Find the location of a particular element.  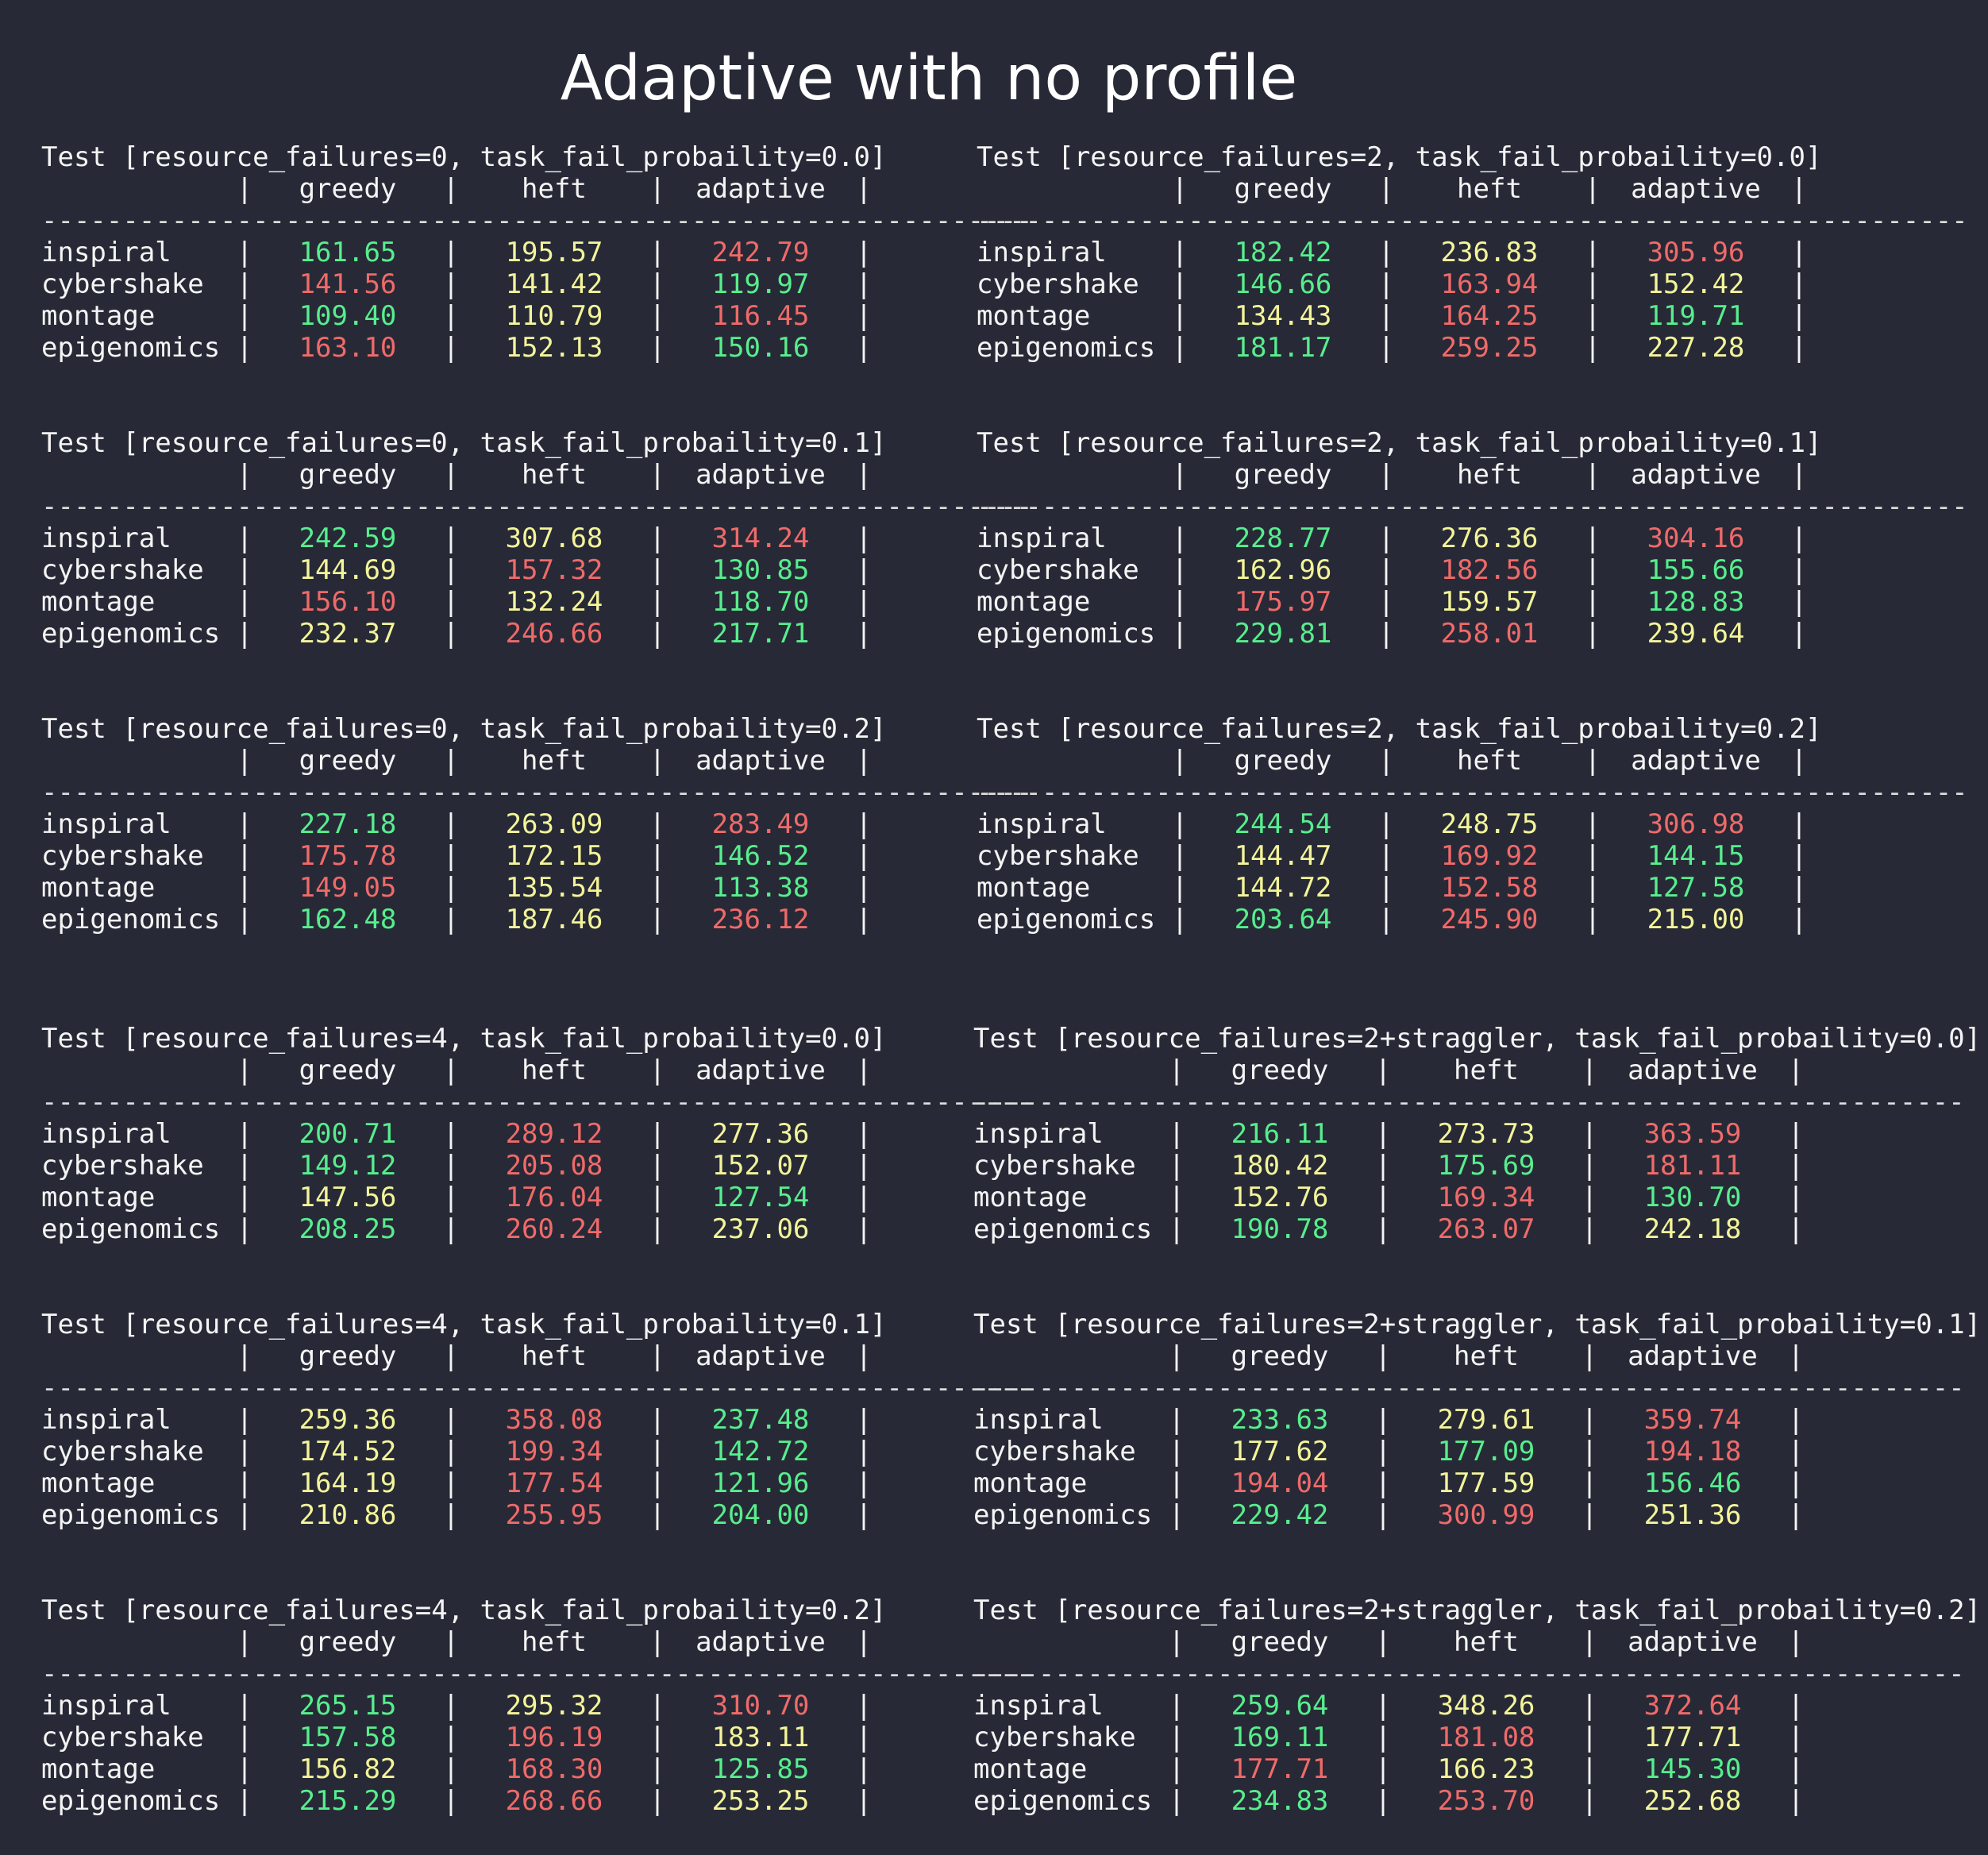

value-adaptive: 145.30 is located at coordinates (1693, 1769).